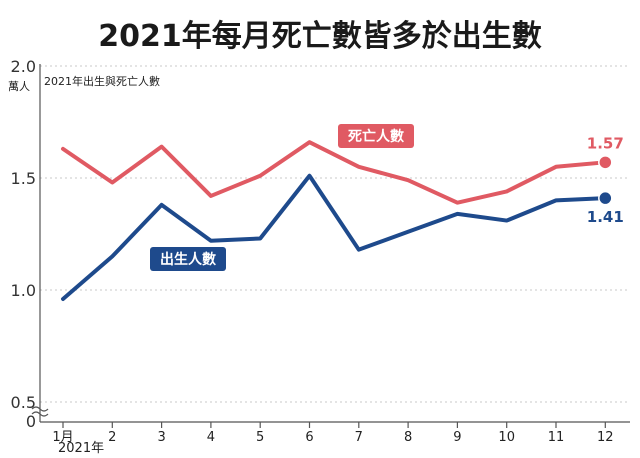 The height and width of the screenshot is (458, 640). I want to click on x-tick-label: 4, so click(211, 437).